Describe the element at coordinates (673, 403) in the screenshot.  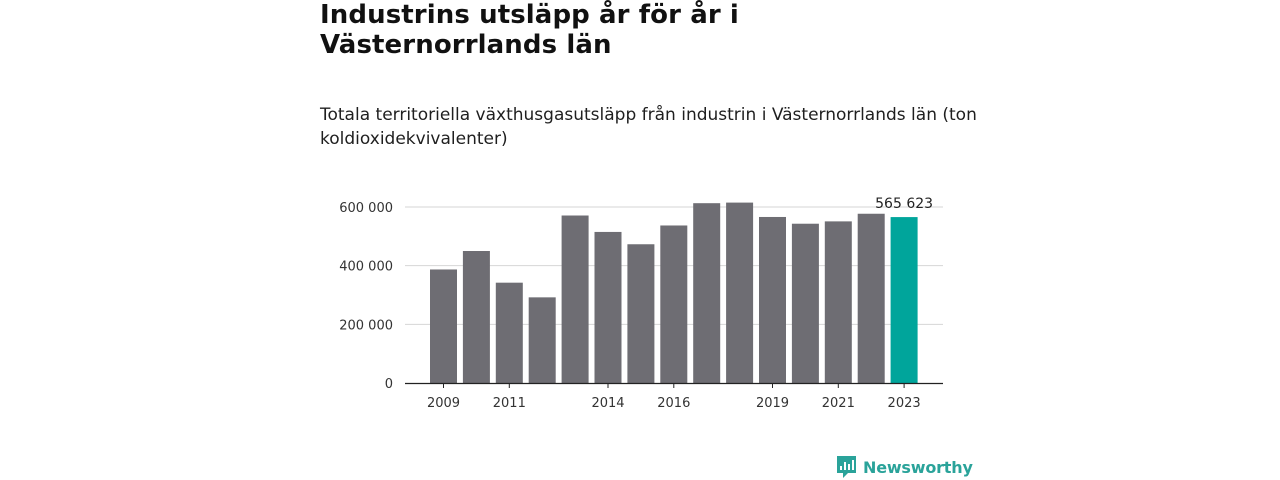
I see `x-tick-label: 2016` at that location.